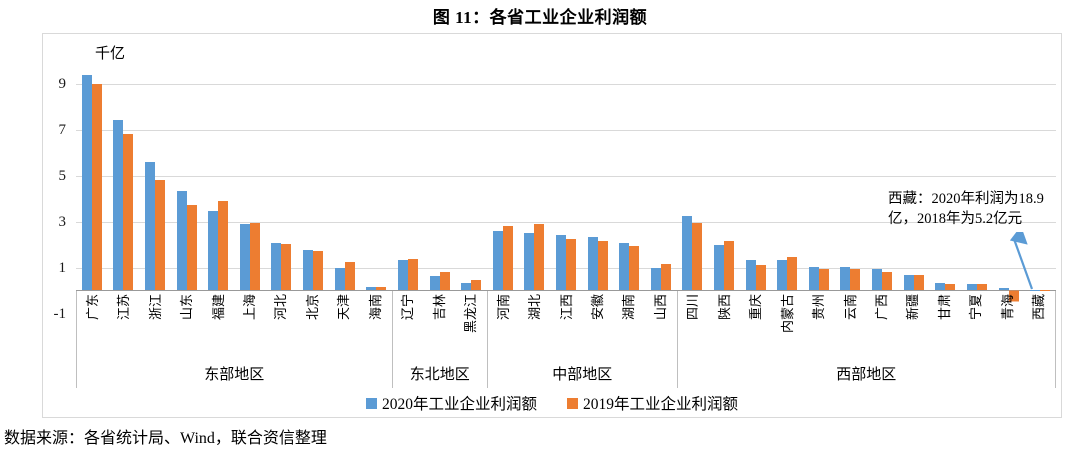 This screenshot has width=1080, height=455. I want to click on bar-pair-浙江, so click(155, 175).